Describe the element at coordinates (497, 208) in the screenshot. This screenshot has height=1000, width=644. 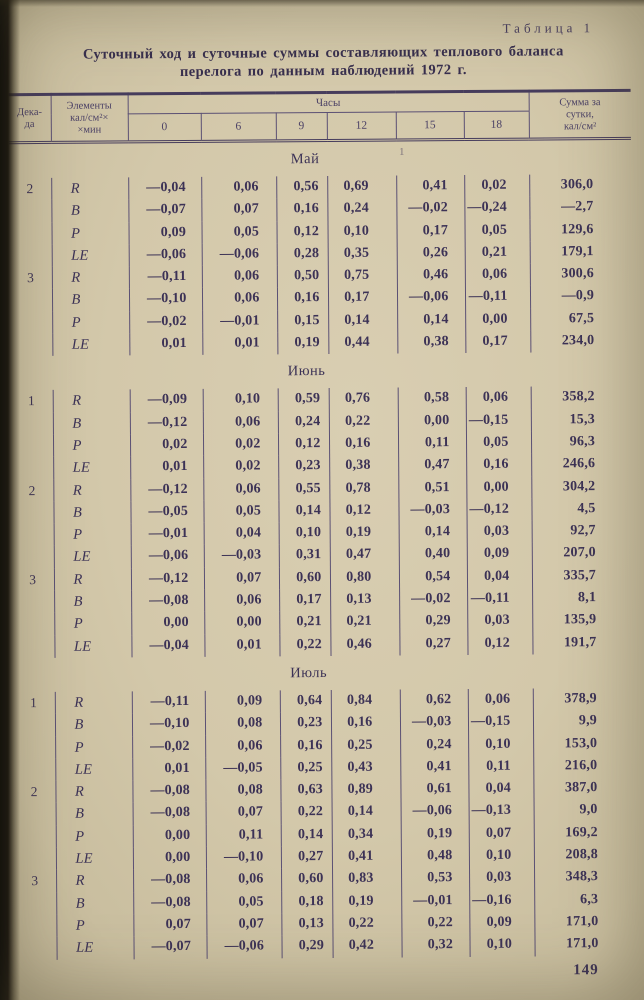
I see `value-cell: —0,24` at that location.